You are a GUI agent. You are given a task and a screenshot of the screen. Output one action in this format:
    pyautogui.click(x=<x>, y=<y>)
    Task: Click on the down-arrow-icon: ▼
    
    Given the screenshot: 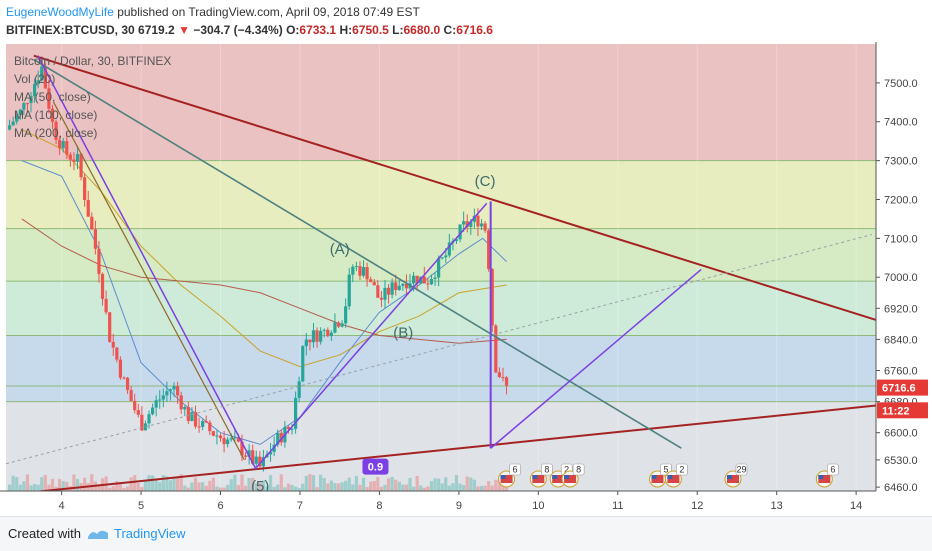 What is the action you would take?
    pyautogui.click(x=184, y=30)
    